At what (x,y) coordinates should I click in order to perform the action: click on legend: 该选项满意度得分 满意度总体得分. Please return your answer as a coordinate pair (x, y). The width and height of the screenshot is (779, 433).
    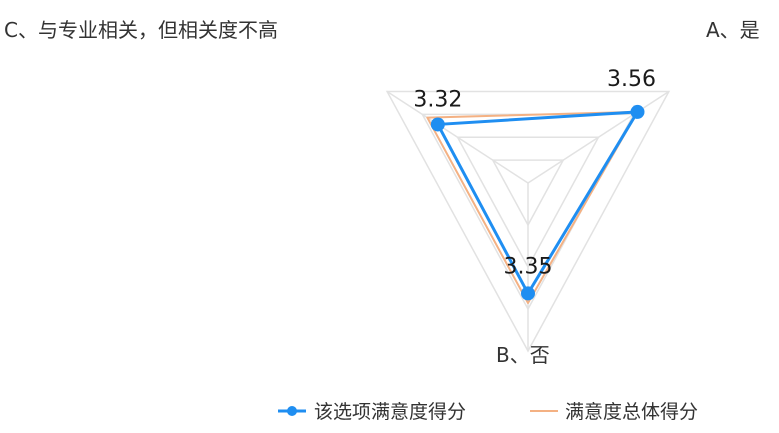
    Looking at the image, I should click on (488, 412).